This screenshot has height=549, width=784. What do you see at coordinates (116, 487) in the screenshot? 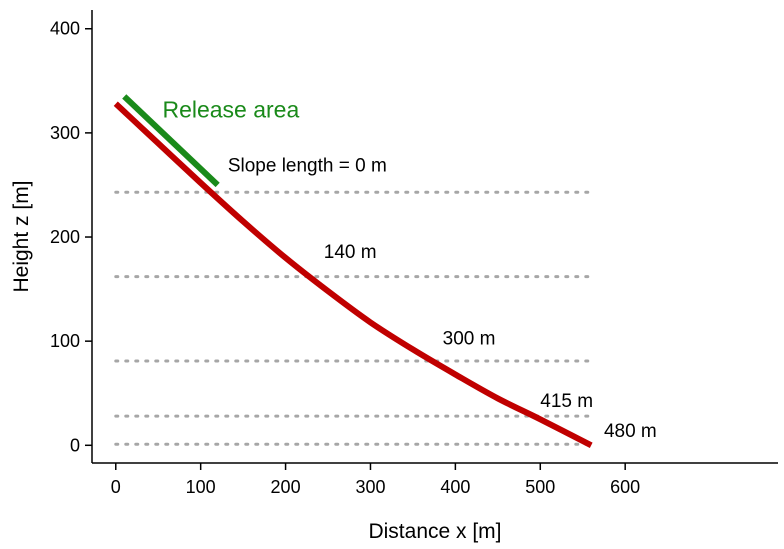
I see `x-tick-label: 0` at bounding box center [116, 487].